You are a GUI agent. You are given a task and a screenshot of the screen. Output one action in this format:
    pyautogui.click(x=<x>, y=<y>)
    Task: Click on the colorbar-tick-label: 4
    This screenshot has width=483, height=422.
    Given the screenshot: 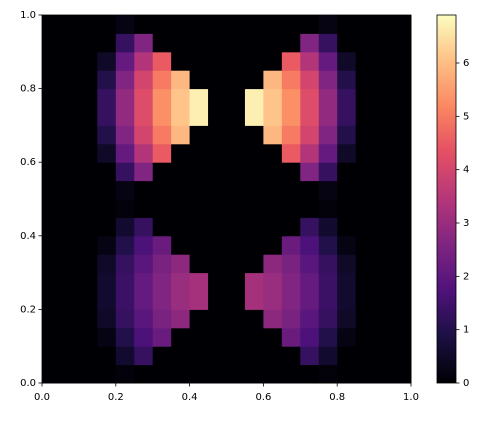 What is the action you would take?
    pyautogui.click(x=466, y=170)
    